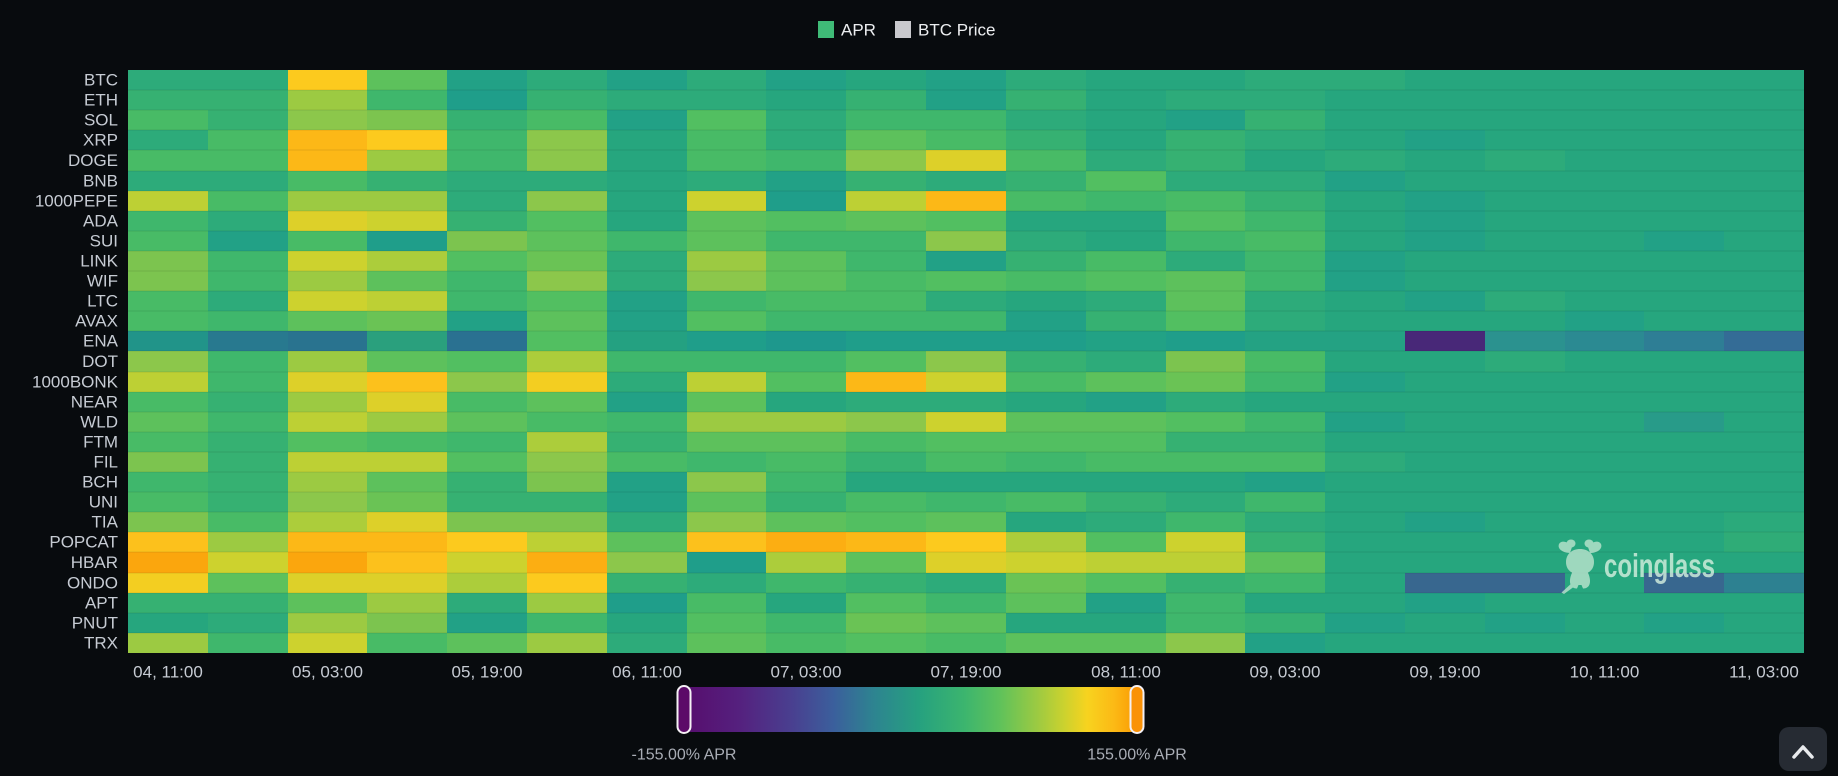 This screenshot has height=776, width=1838. What do you see at coordinates (75, 382) in the screenshot?
I see `svg-text: 1000BONK` at bounding box center [75, 382].